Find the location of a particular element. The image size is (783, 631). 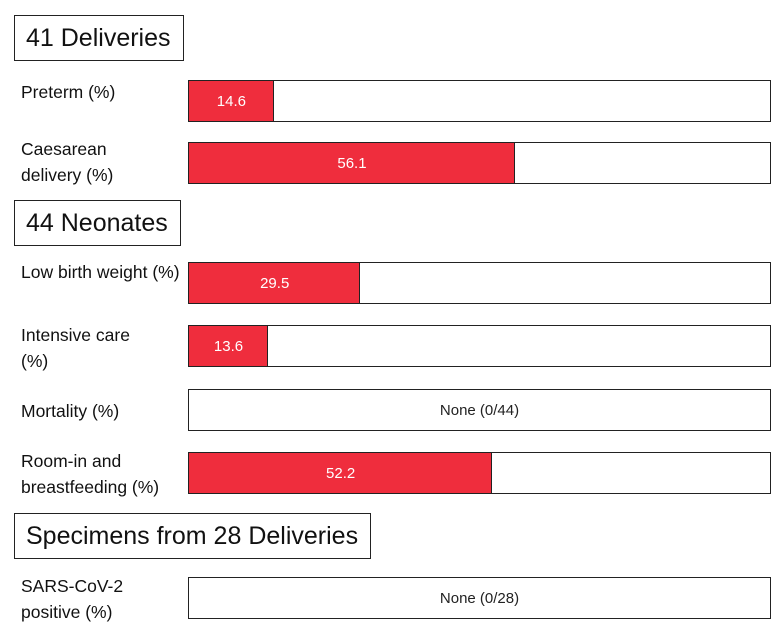

row-label-mortality: Mortality (%) is located at coordinates (70, 411).